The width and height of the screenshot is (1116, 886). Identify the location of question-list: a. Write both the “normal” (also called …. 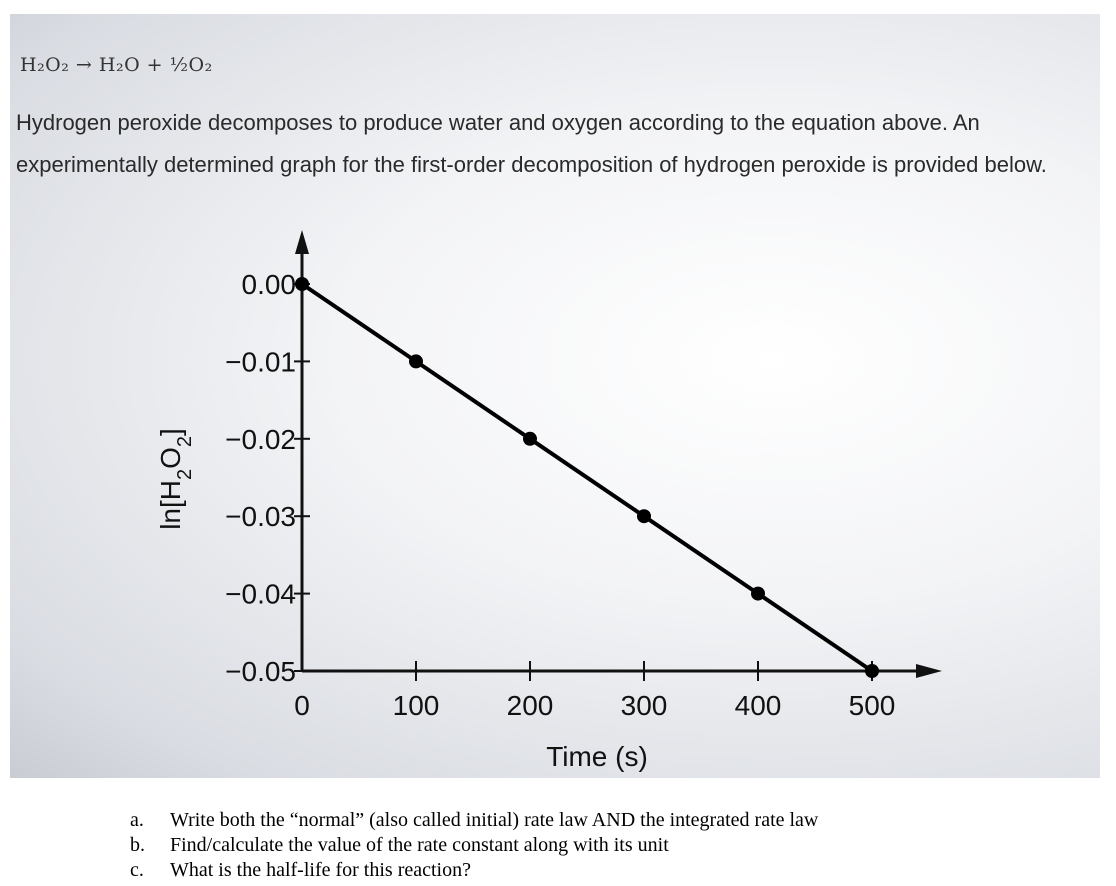
(474, 845).